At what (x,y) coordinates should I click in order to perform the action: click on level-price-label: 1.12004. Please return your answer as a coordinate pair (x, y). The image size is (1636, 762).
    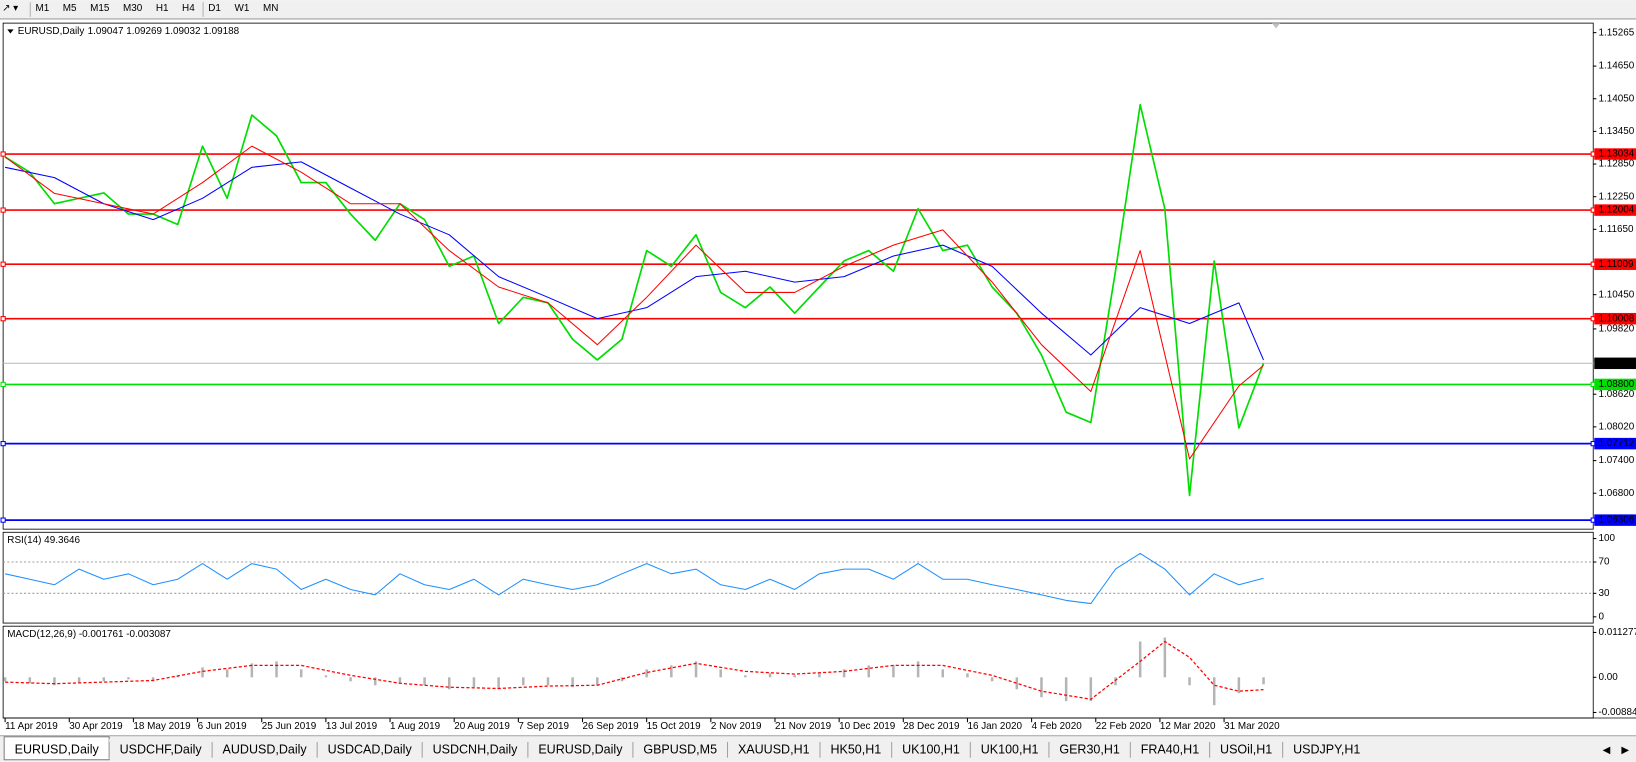
    Looking at the image, I should click on (1616, 210).